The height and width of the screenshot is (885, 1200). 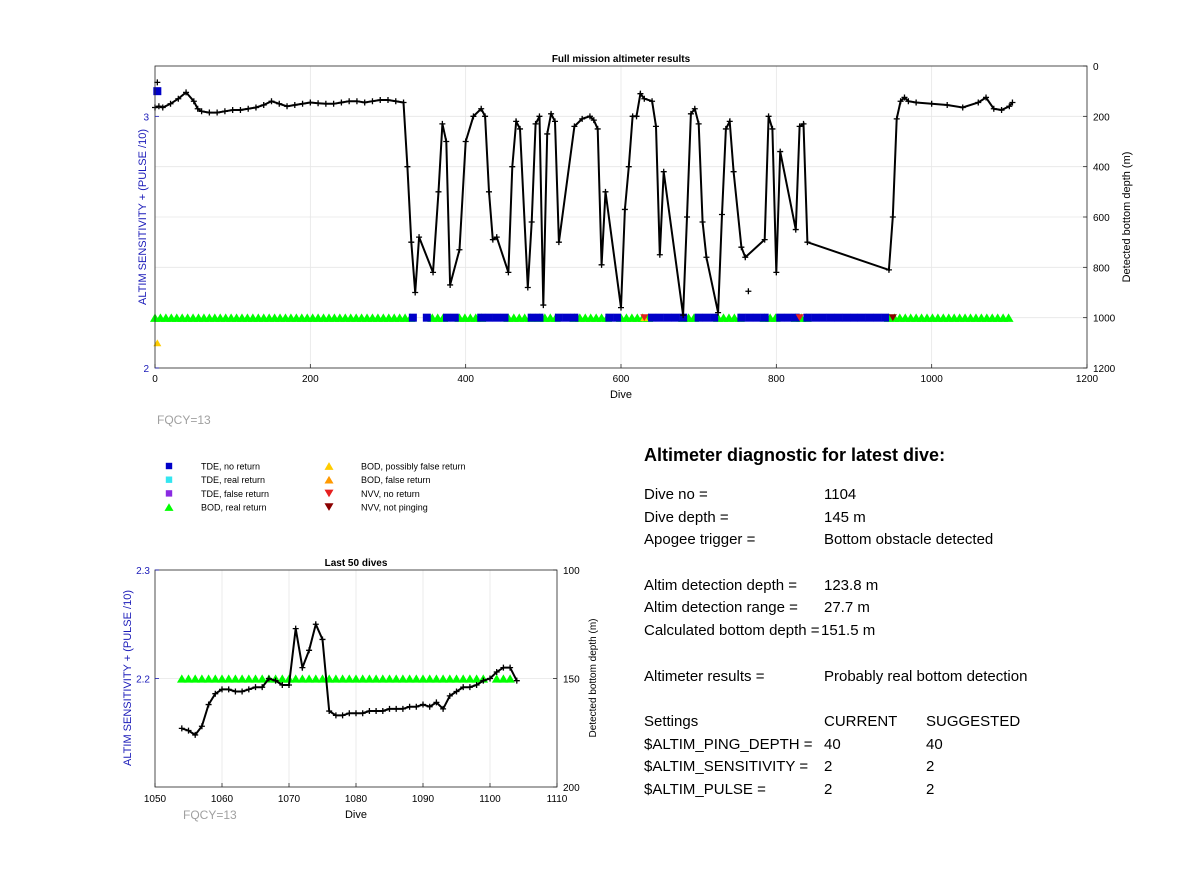 I want to click on altim-range-label: Altim detection range =, so click(x=721, y=608).